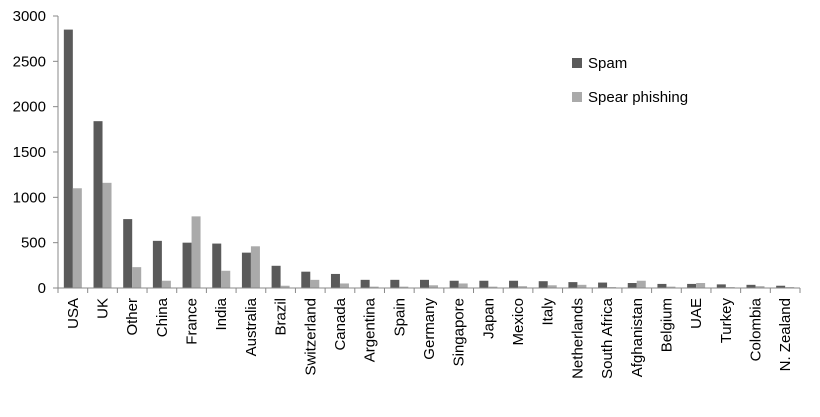 The width and height of the screenshot is (820, 417). I want to click on bar-spear-phishing-netherlands, so click(582, 286).